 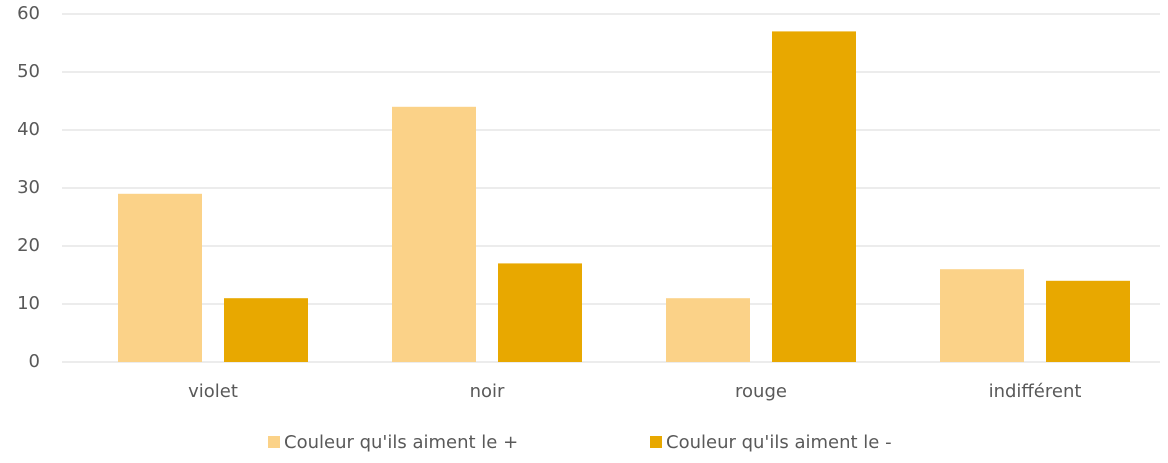 I want to click on y-tick-label: 40, so click(x=28, y=129).